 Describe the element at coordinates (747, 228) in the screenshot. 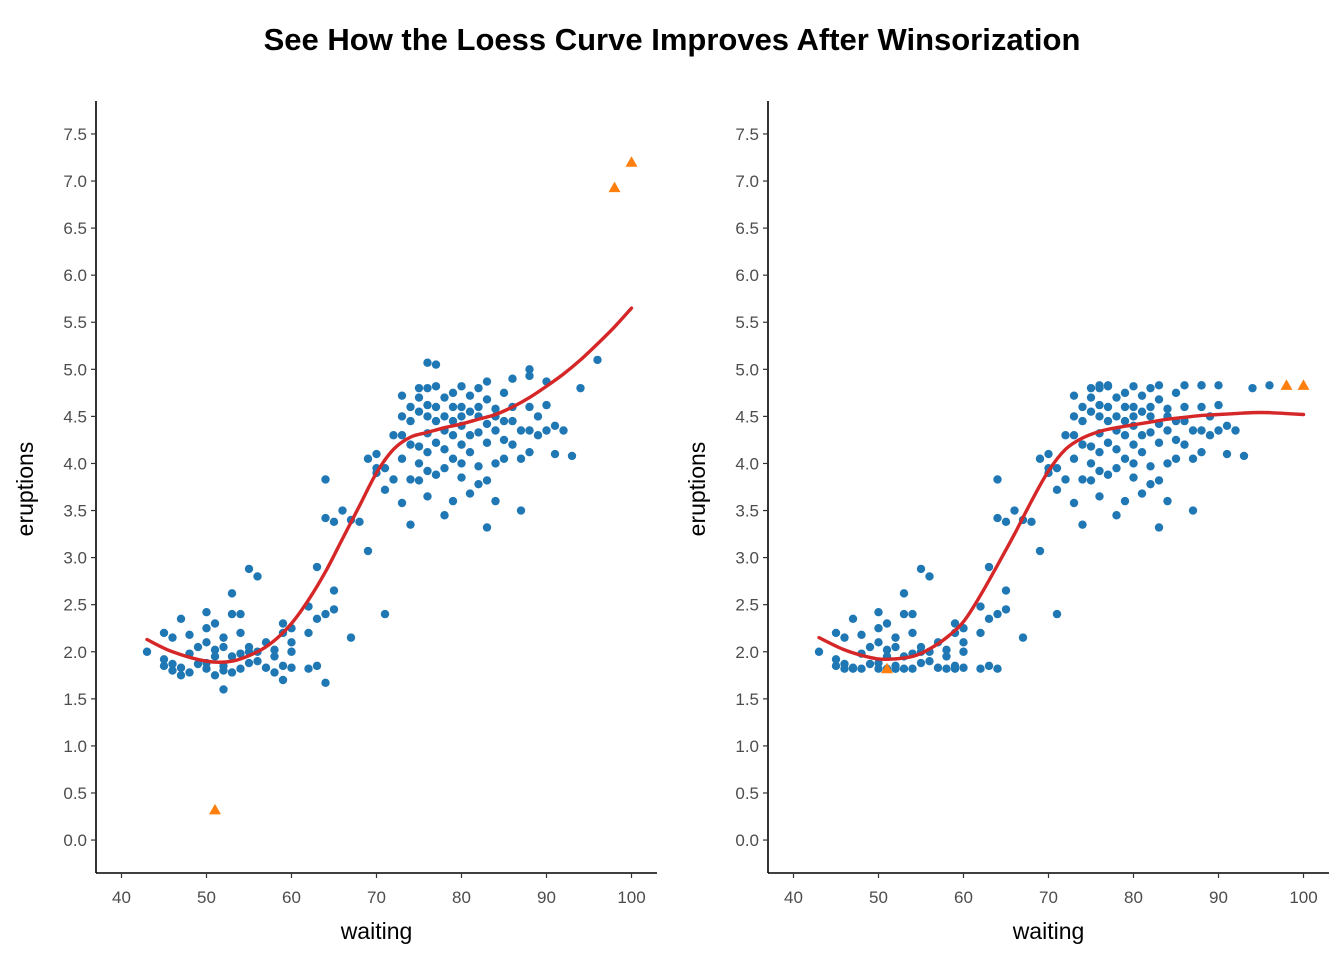

I see `y-tick-label: 6.5` at that location.